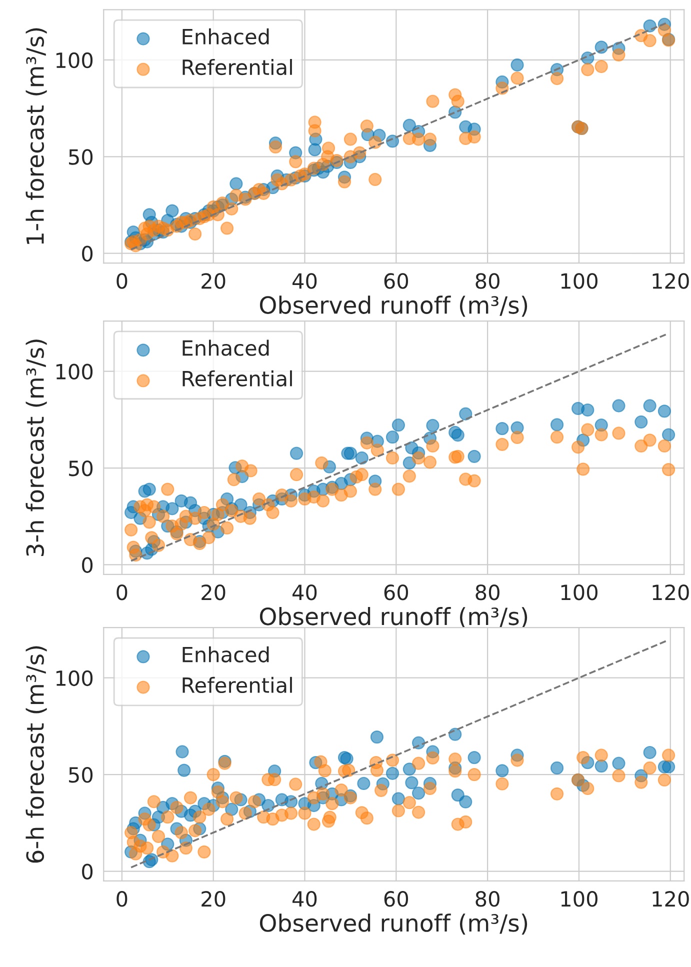 The image size is (691, 967). Describe the element at coordinates (36, 136) in the screenshot. I see `y-axis-title: 1-h forecast (m³/s)` at that location.